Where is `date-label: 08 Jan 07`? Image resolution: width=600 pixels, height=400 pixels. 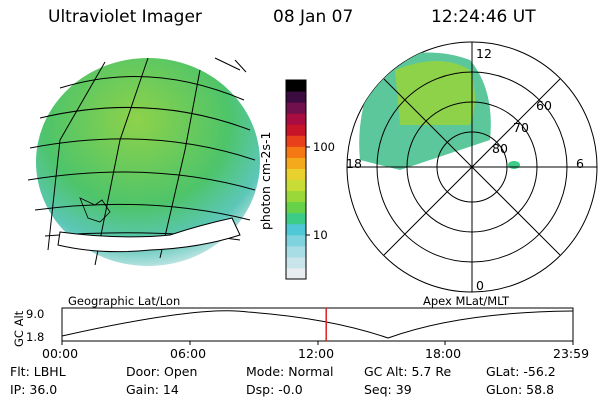
date-label: 08 Jan 07 is located at coordinates (313, 17).